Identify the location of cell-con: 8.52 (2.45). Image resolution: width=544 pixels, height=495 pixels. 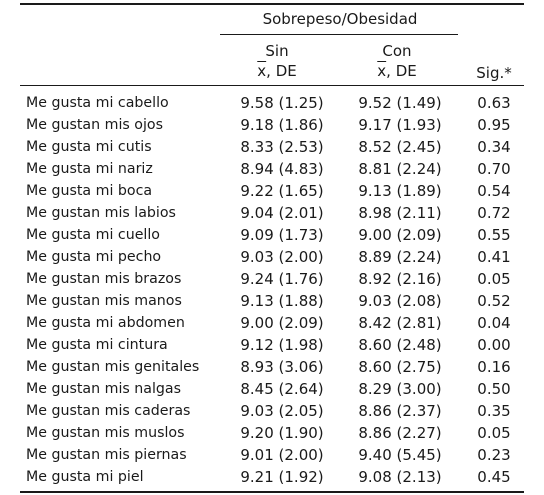
(400, 147).